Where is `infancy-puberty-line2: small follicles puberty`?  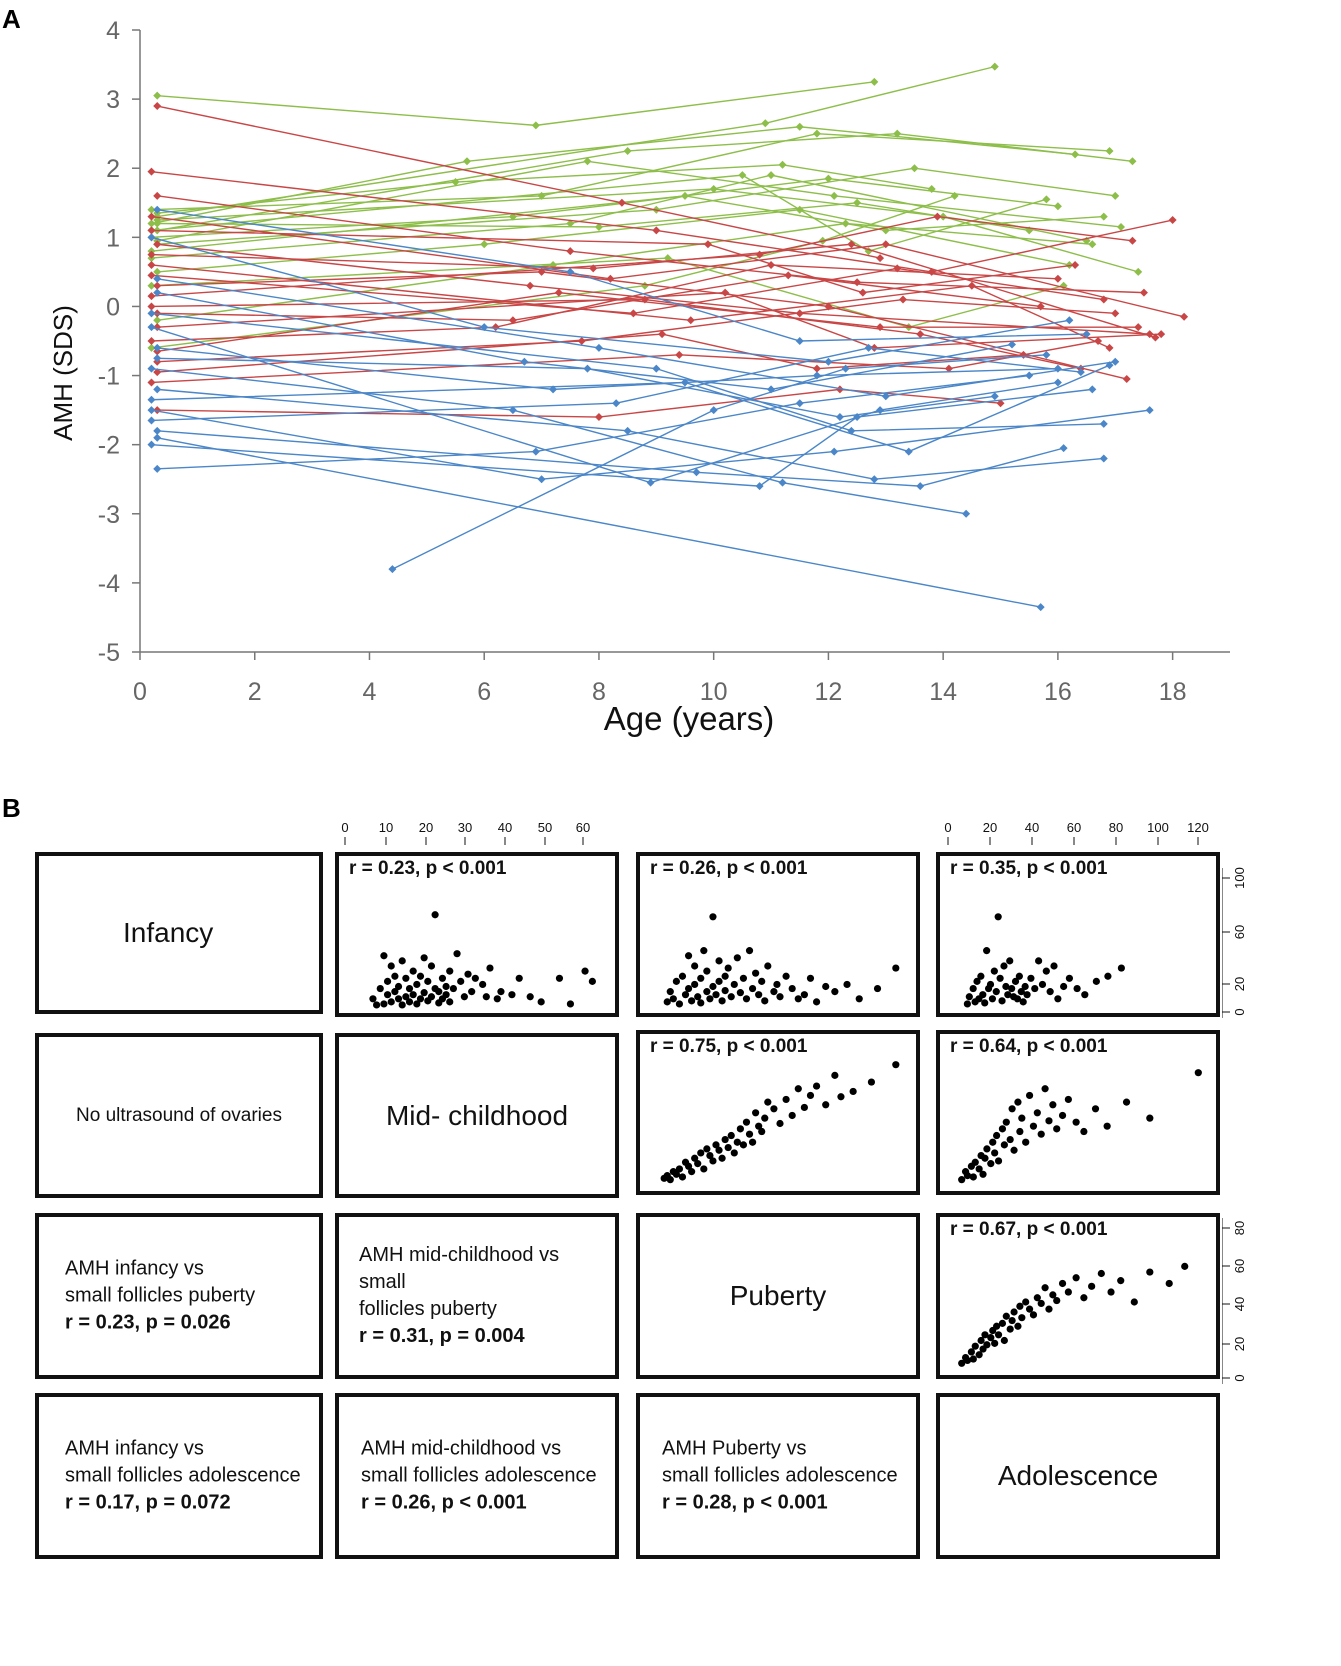 infancy-puberty-line2: small follicles puberty is located at coordinates (160, 1295).